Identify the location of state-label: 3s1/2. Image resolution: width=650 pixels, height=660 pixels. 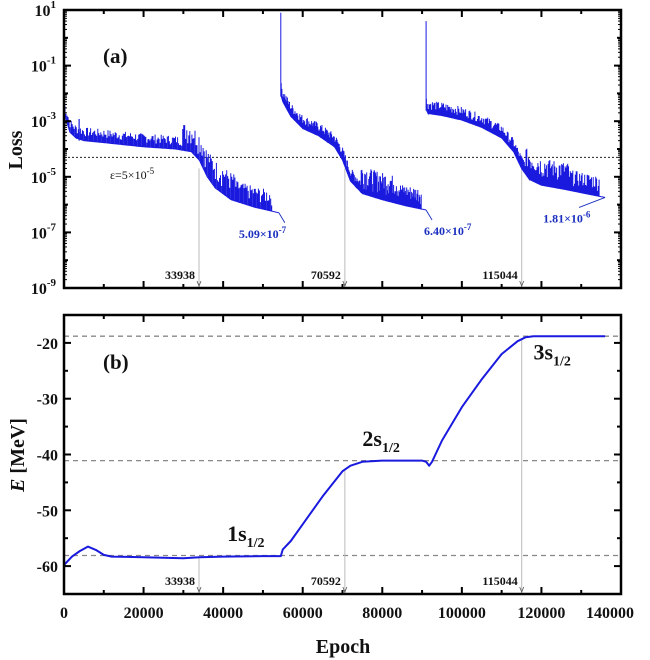
(551, 355).